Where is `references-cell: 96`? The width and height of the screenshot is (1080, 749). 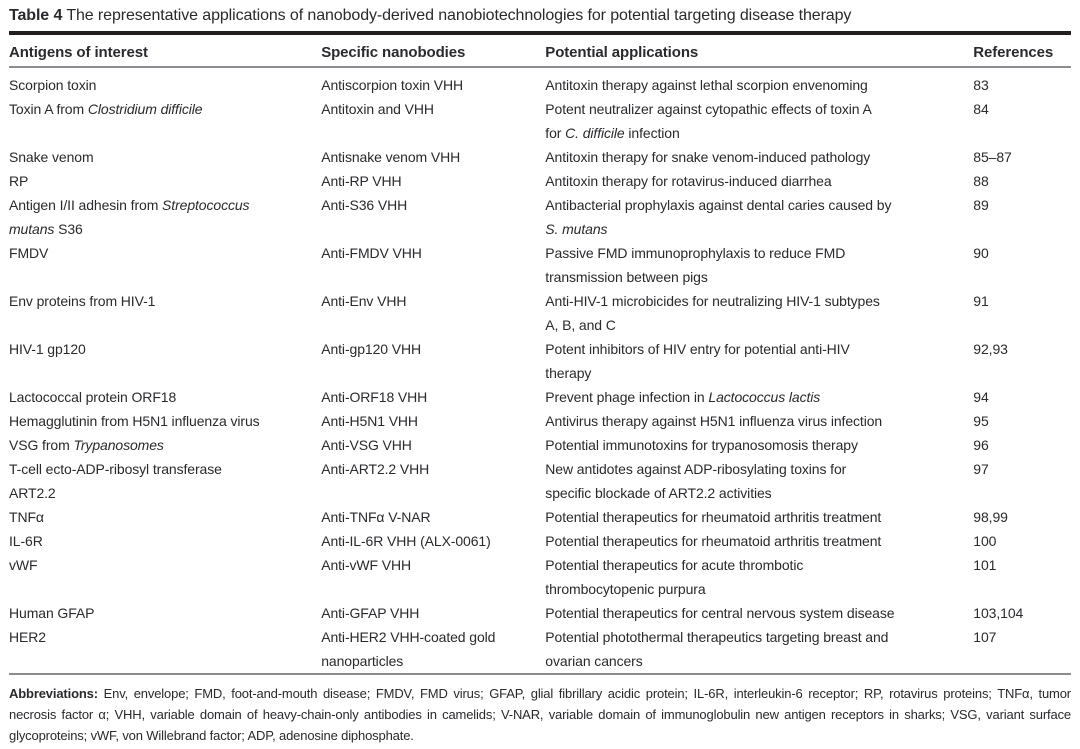
references-cell: 96 is located at coordinates (981, 445).